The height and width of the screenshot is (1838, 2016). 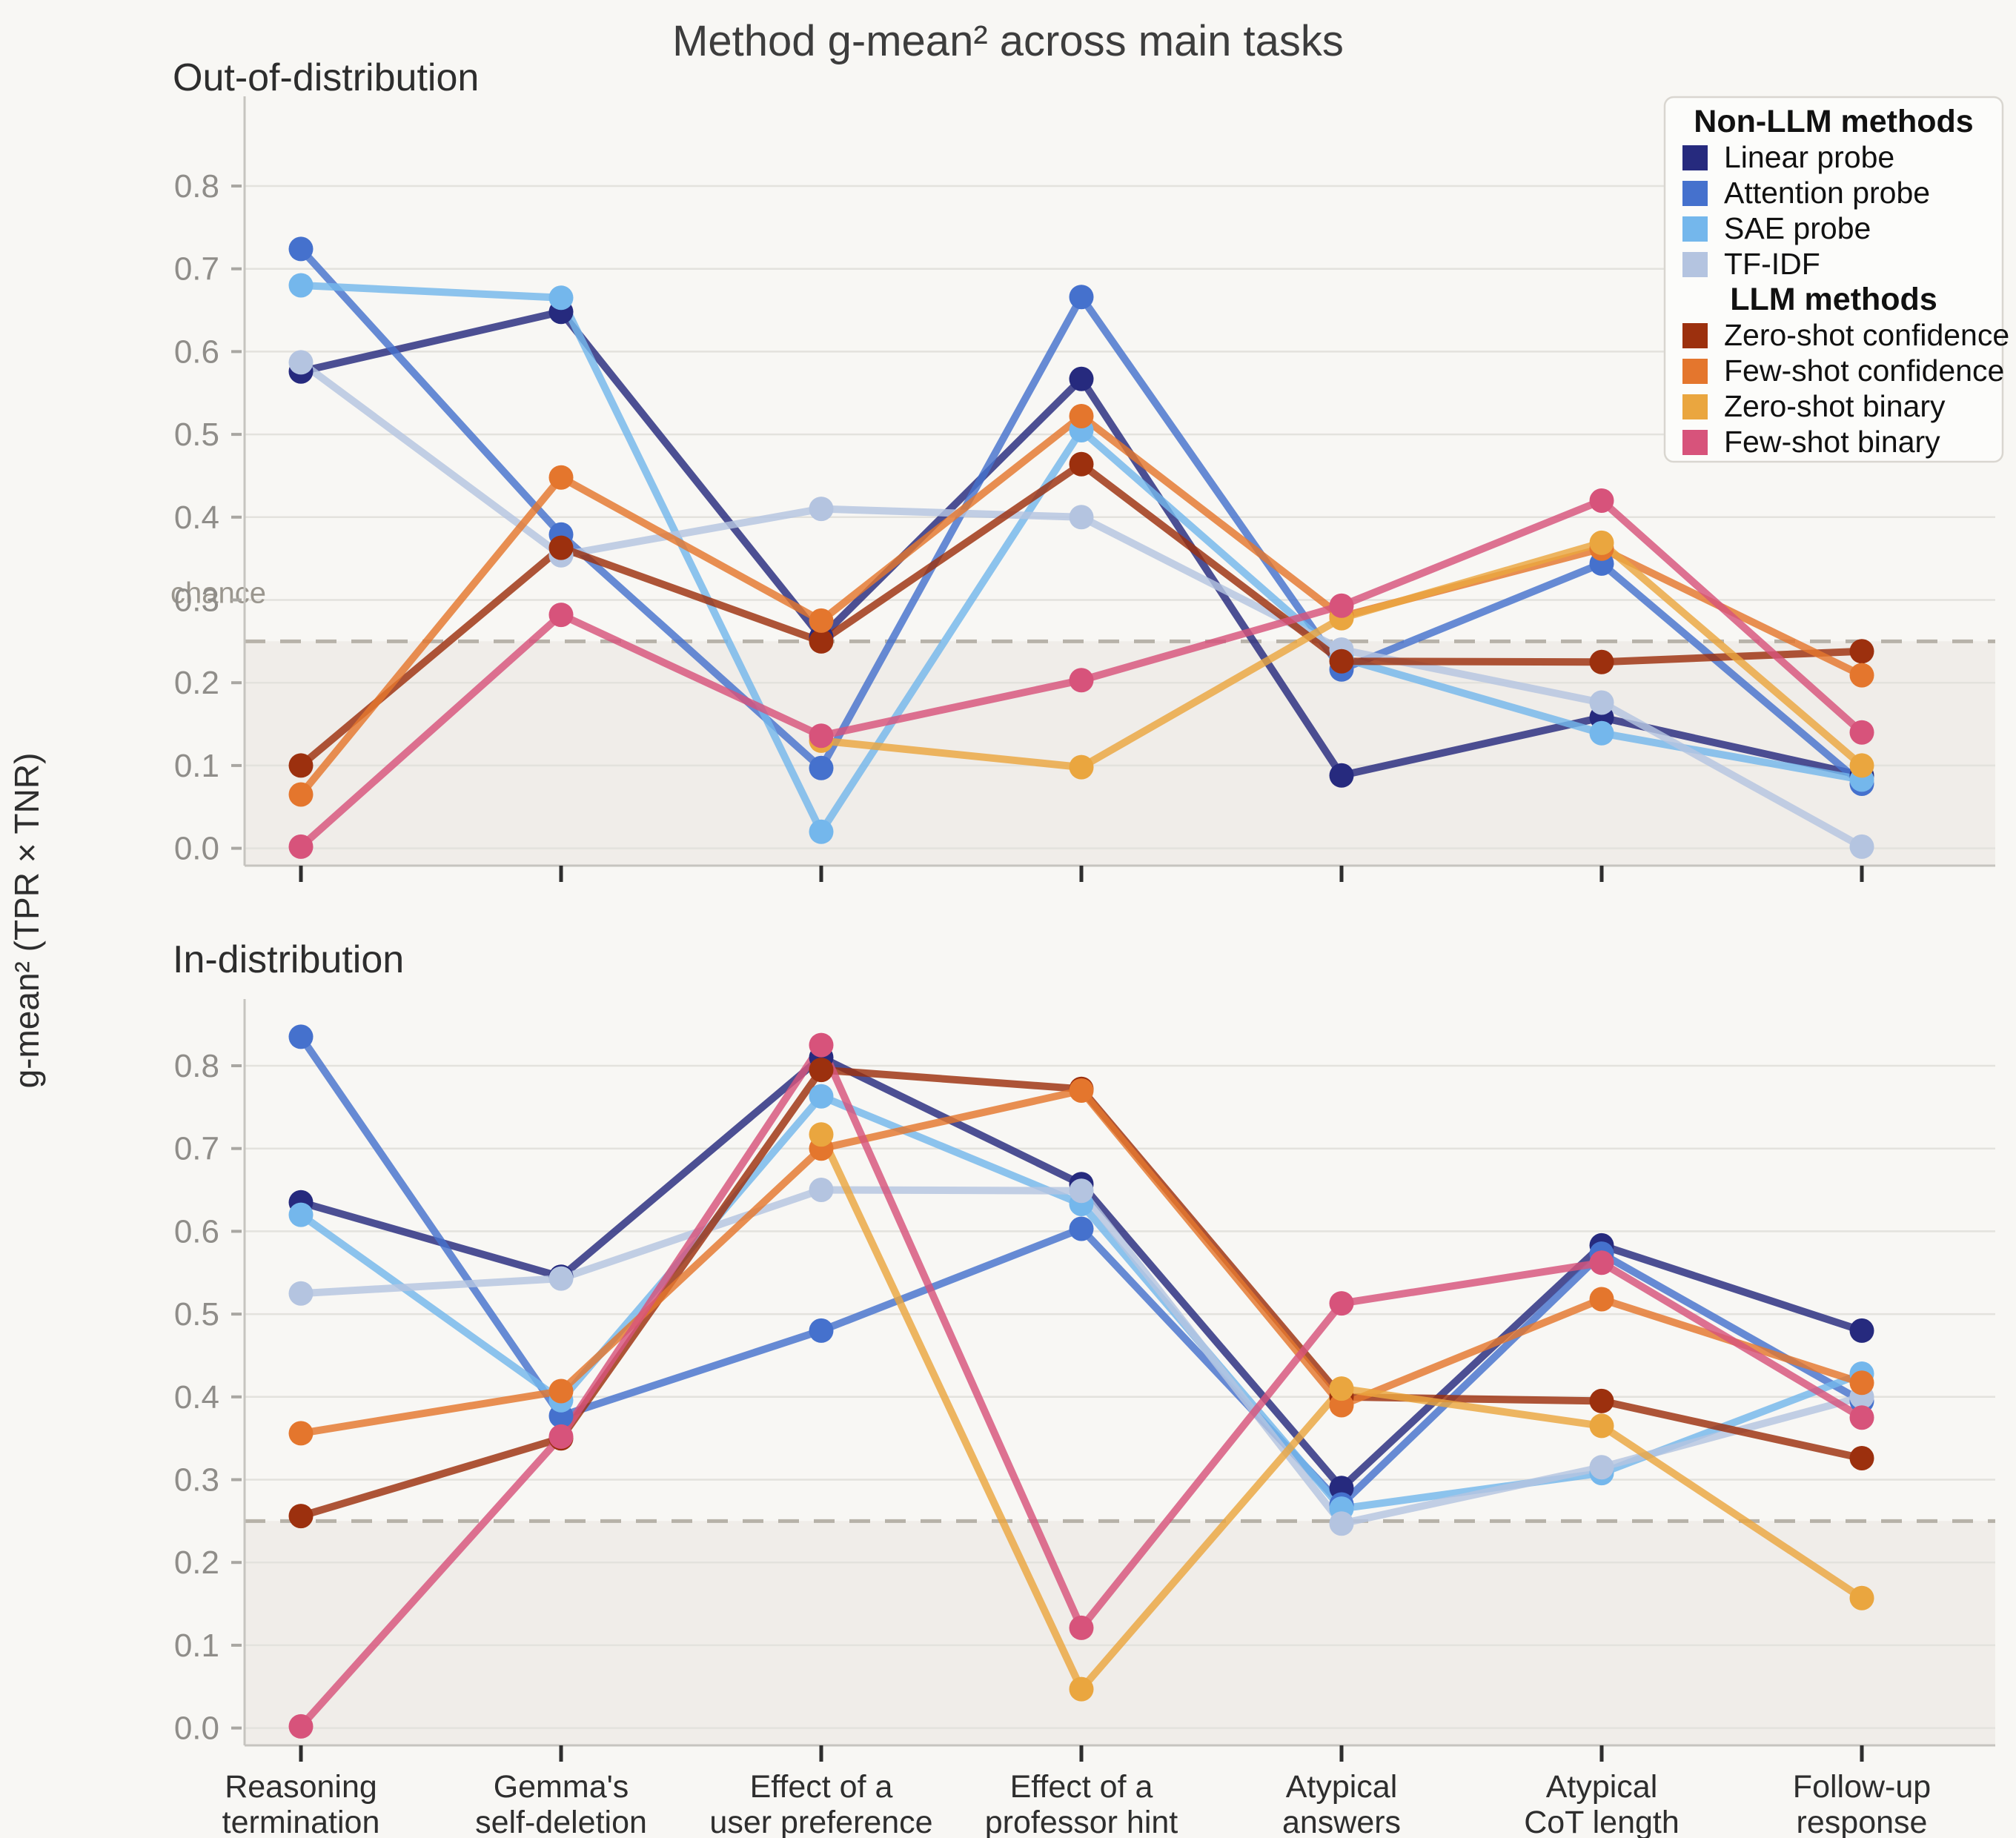 What do you see at coordinates (1835, 406) in the screenshot?
I see `legend-label-zero_shot_binary: Zero-shot binary` at bounding box center [1835, 406].